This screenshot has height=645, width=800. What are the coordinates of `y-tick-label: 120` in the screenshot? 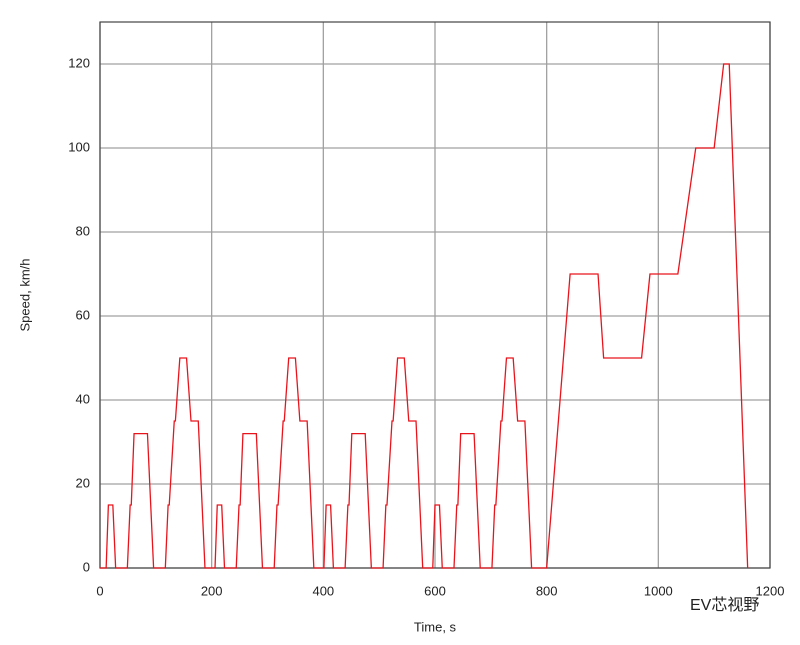 It's located at (79, 62).